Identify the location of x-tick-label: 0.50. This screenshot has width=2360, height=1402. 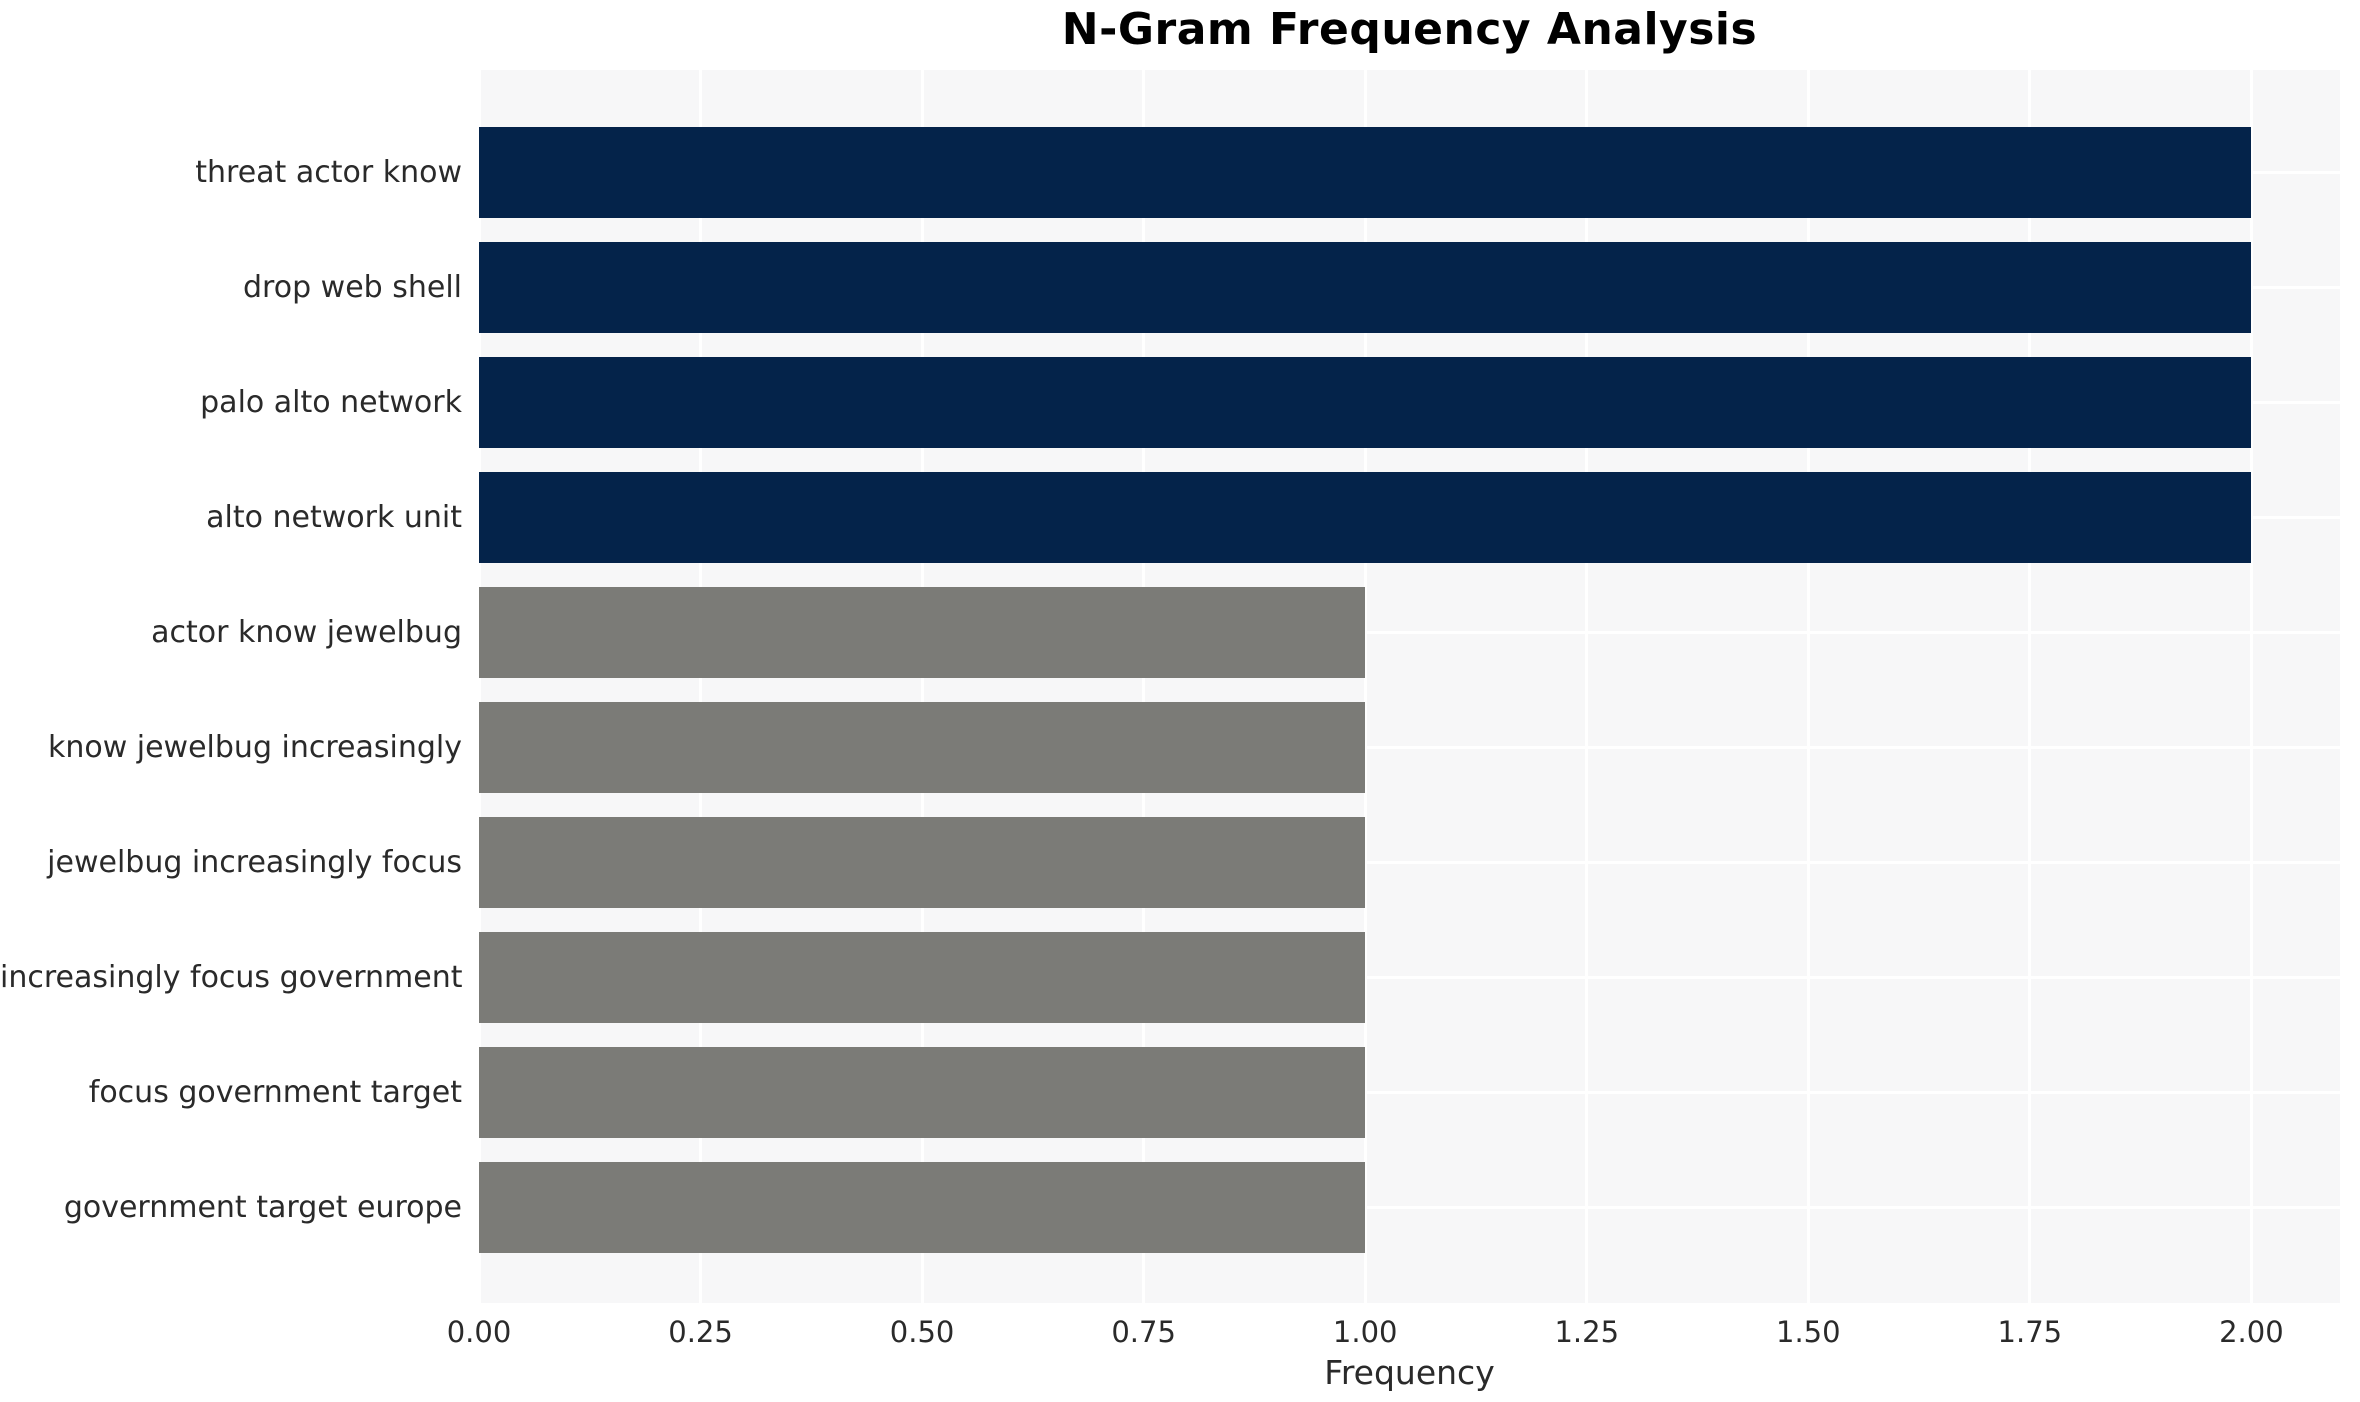
(922, 1332).